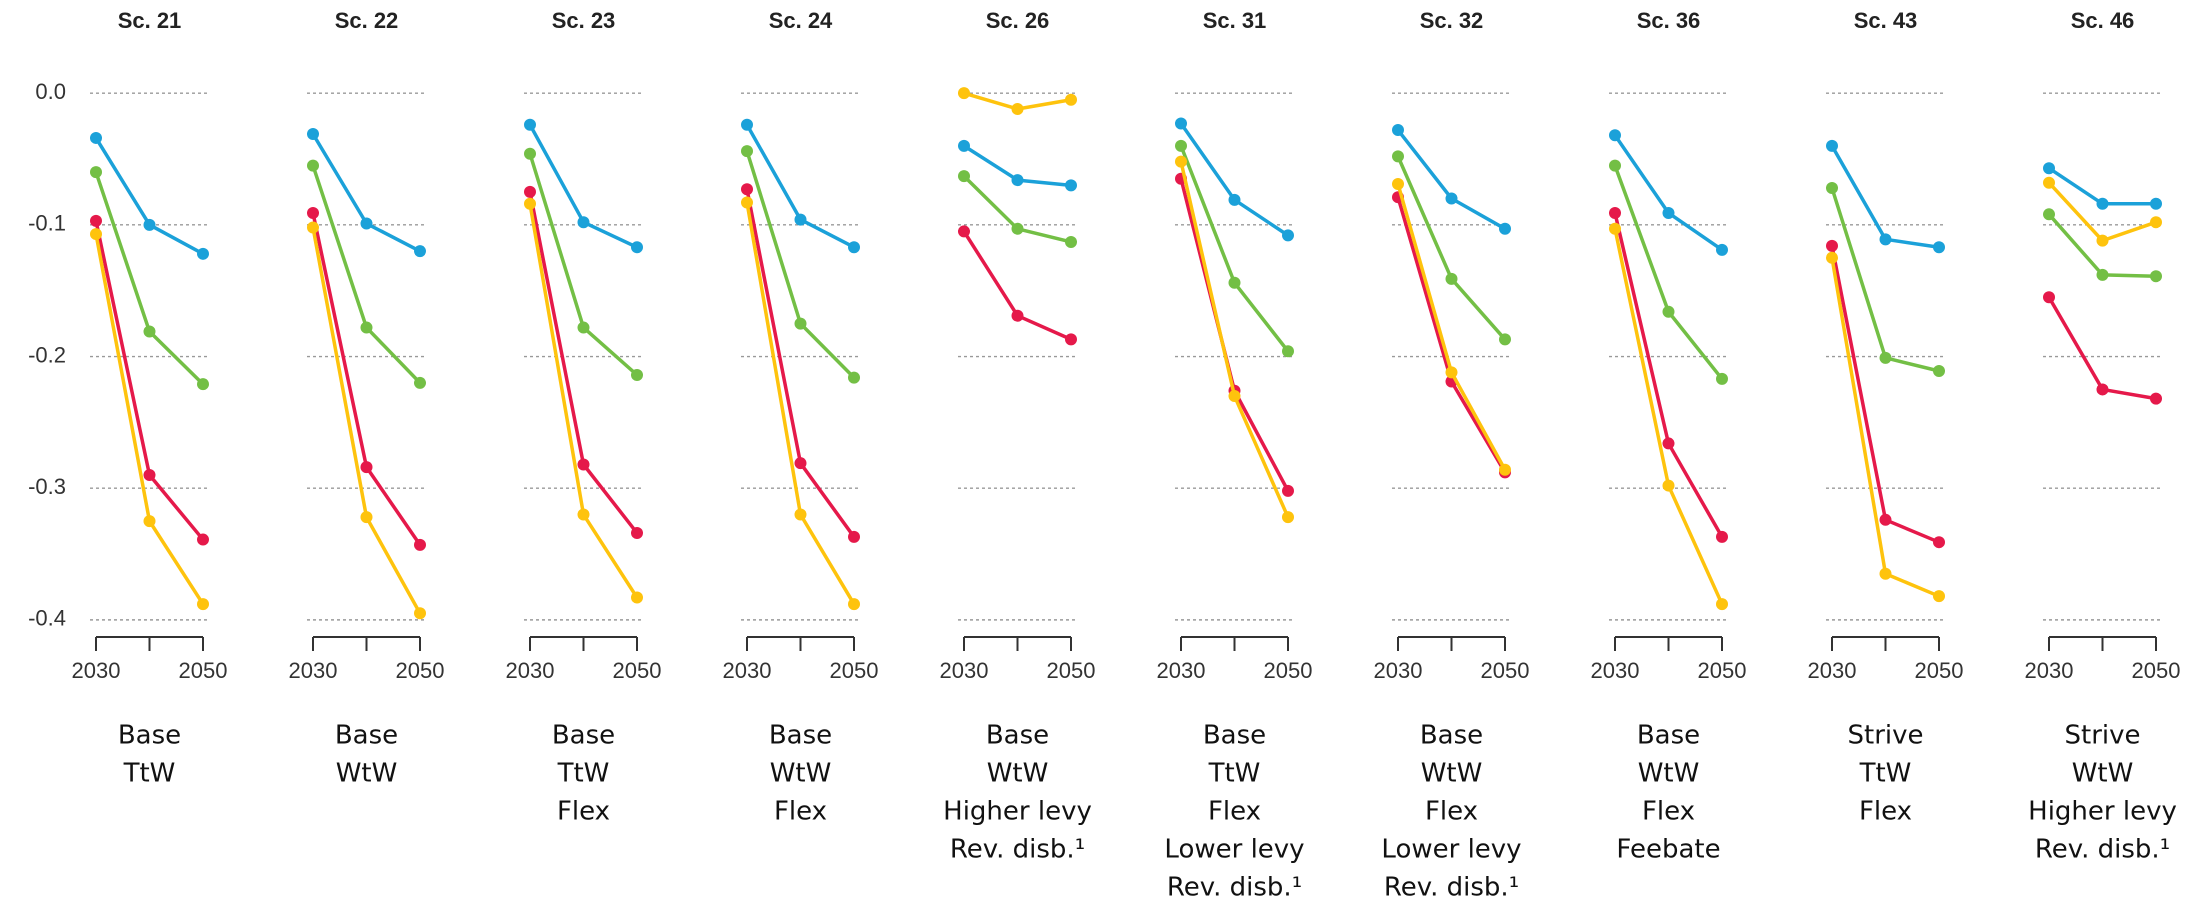  Describe the element at coordinates (2103, 20) in the screenshot. I see `panel-title: Sc. 46` at that location.